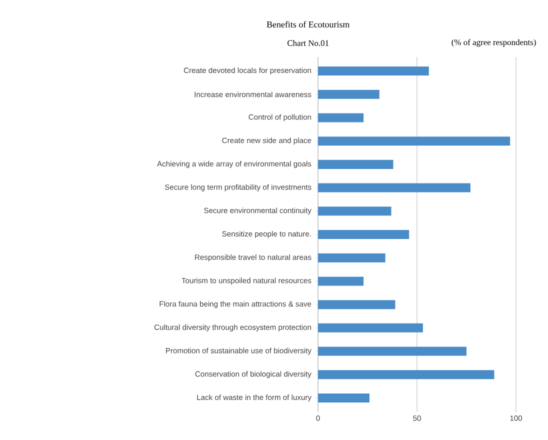 This screenshot has width=548, height=440. What do you see at coordinates (308, 24) in the screenshot?
I see `chart-title: Benefits of Ecotourism` at bounding box center [308, 24].